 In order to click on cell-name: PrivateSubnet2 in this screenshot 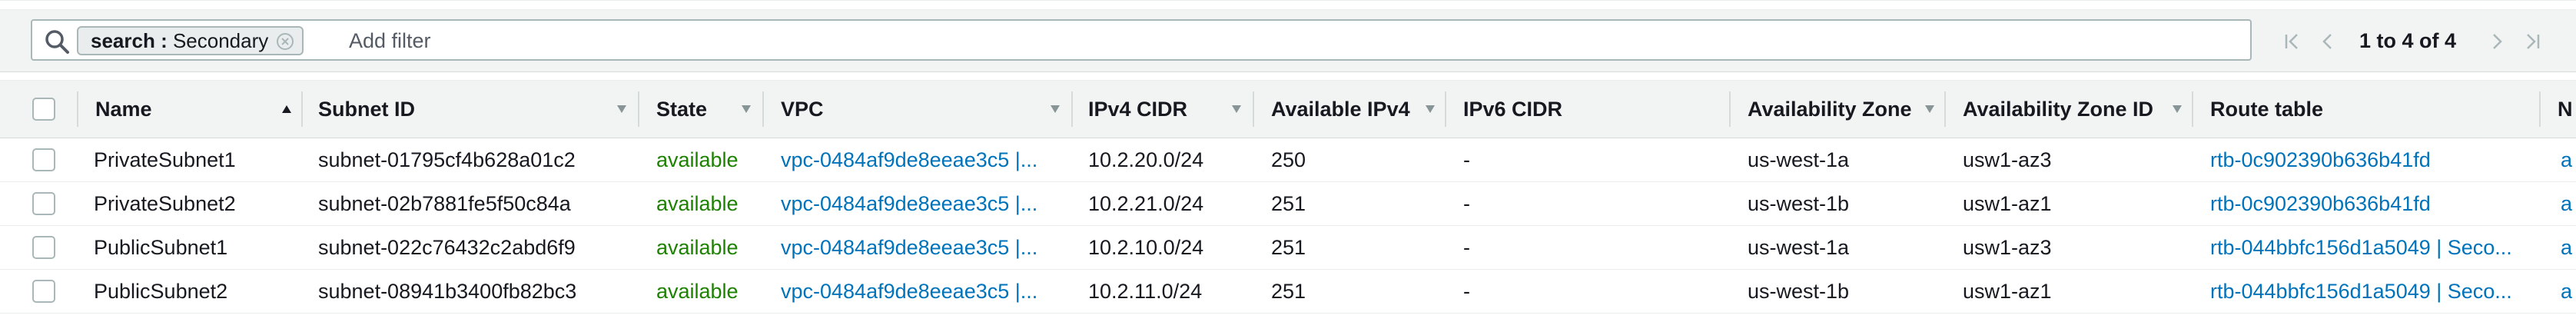, I will do `click(165, 203)`.